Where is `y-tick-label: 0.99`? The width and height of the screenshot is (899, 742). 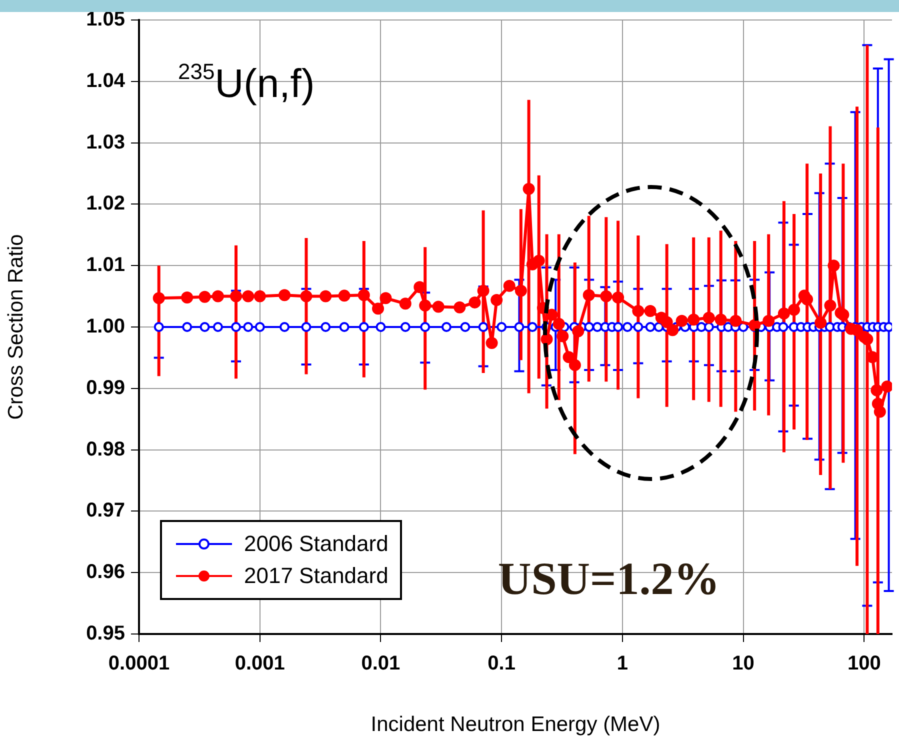
y-tick-label: 0.99 is located at coordinates (105, 387).